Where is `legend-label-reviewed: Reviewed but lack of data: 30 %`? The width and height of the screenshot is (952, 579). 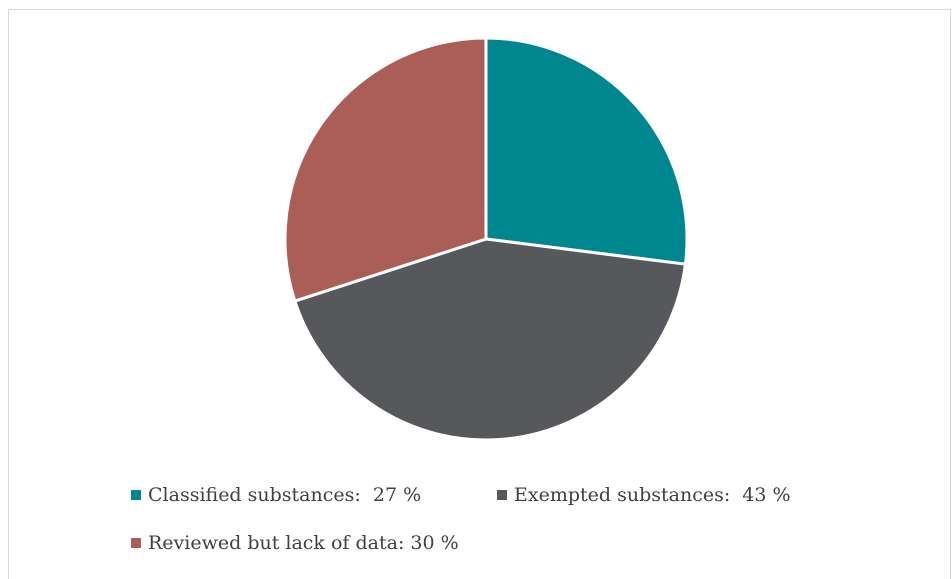 legend-label-reviewed: Reviewed but lack of data: 30 % is located at coordinates (303, 543).